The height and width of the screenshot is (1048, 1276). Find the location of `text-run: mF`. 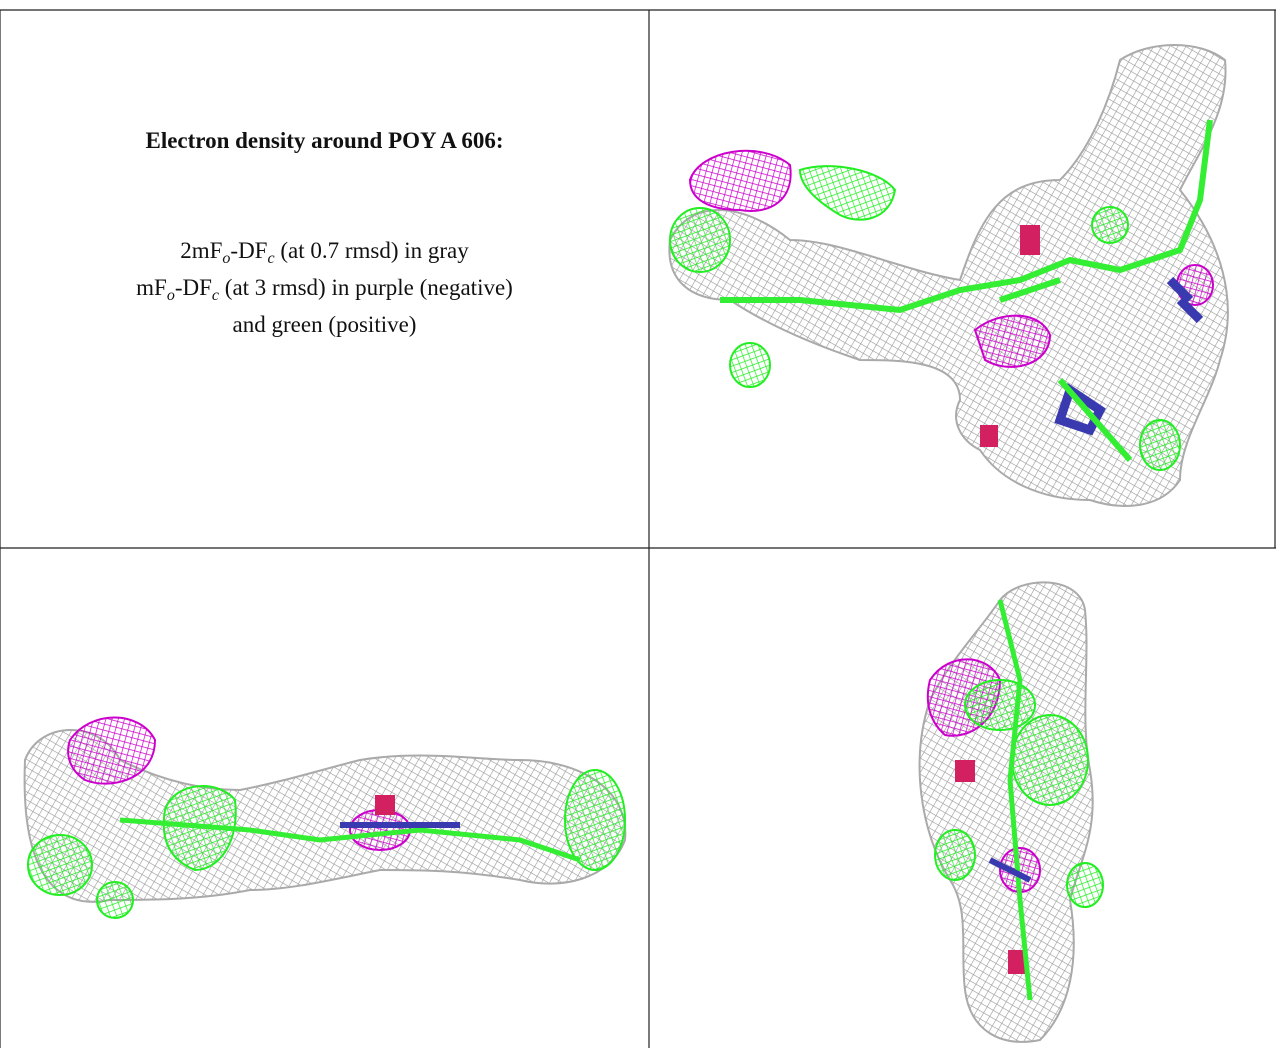

text-run: mF is located at coordinates (151, 287).